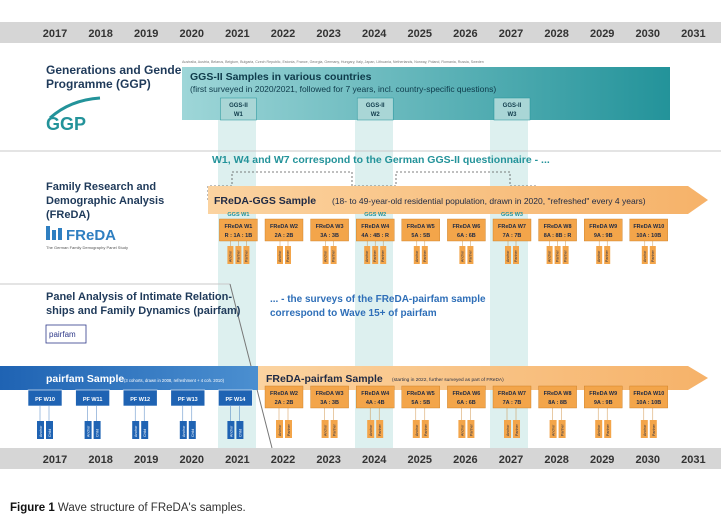 Image resolution: width=721 pixels, height=525 pixels. What do you see at coordinates (512, 215) in the screenshot?
I see `freda-ggs-wave-tag: GGS W3` at bounding box center [512, 215].